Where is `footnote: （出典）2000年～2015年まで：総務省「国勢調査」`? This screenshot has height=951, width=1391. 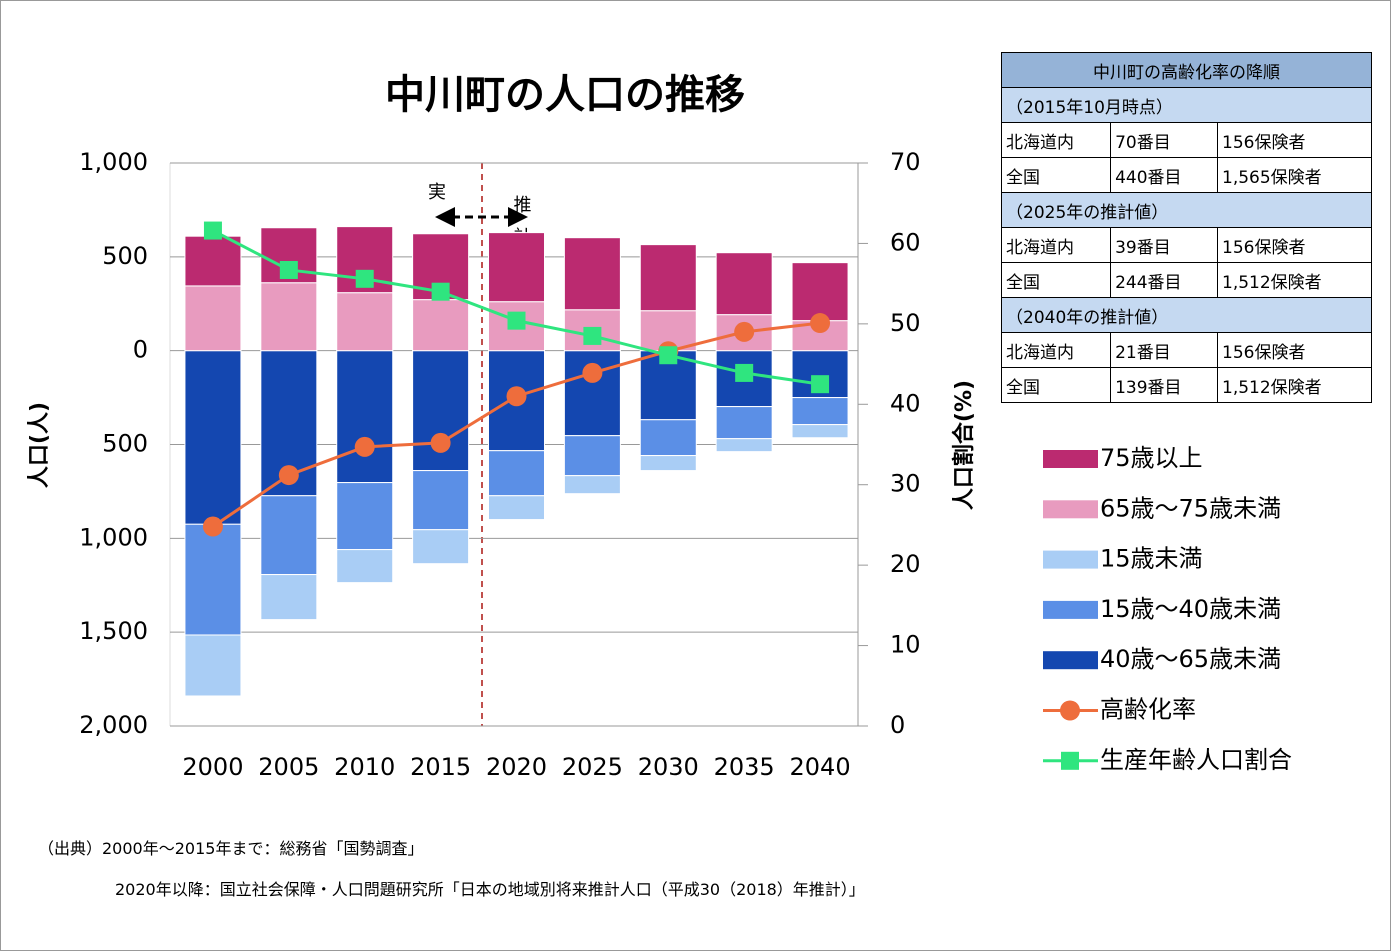 footnote: （出典）2000年～2015年まで：総務省「国勢調査」 is located at coordinates (231, 848).